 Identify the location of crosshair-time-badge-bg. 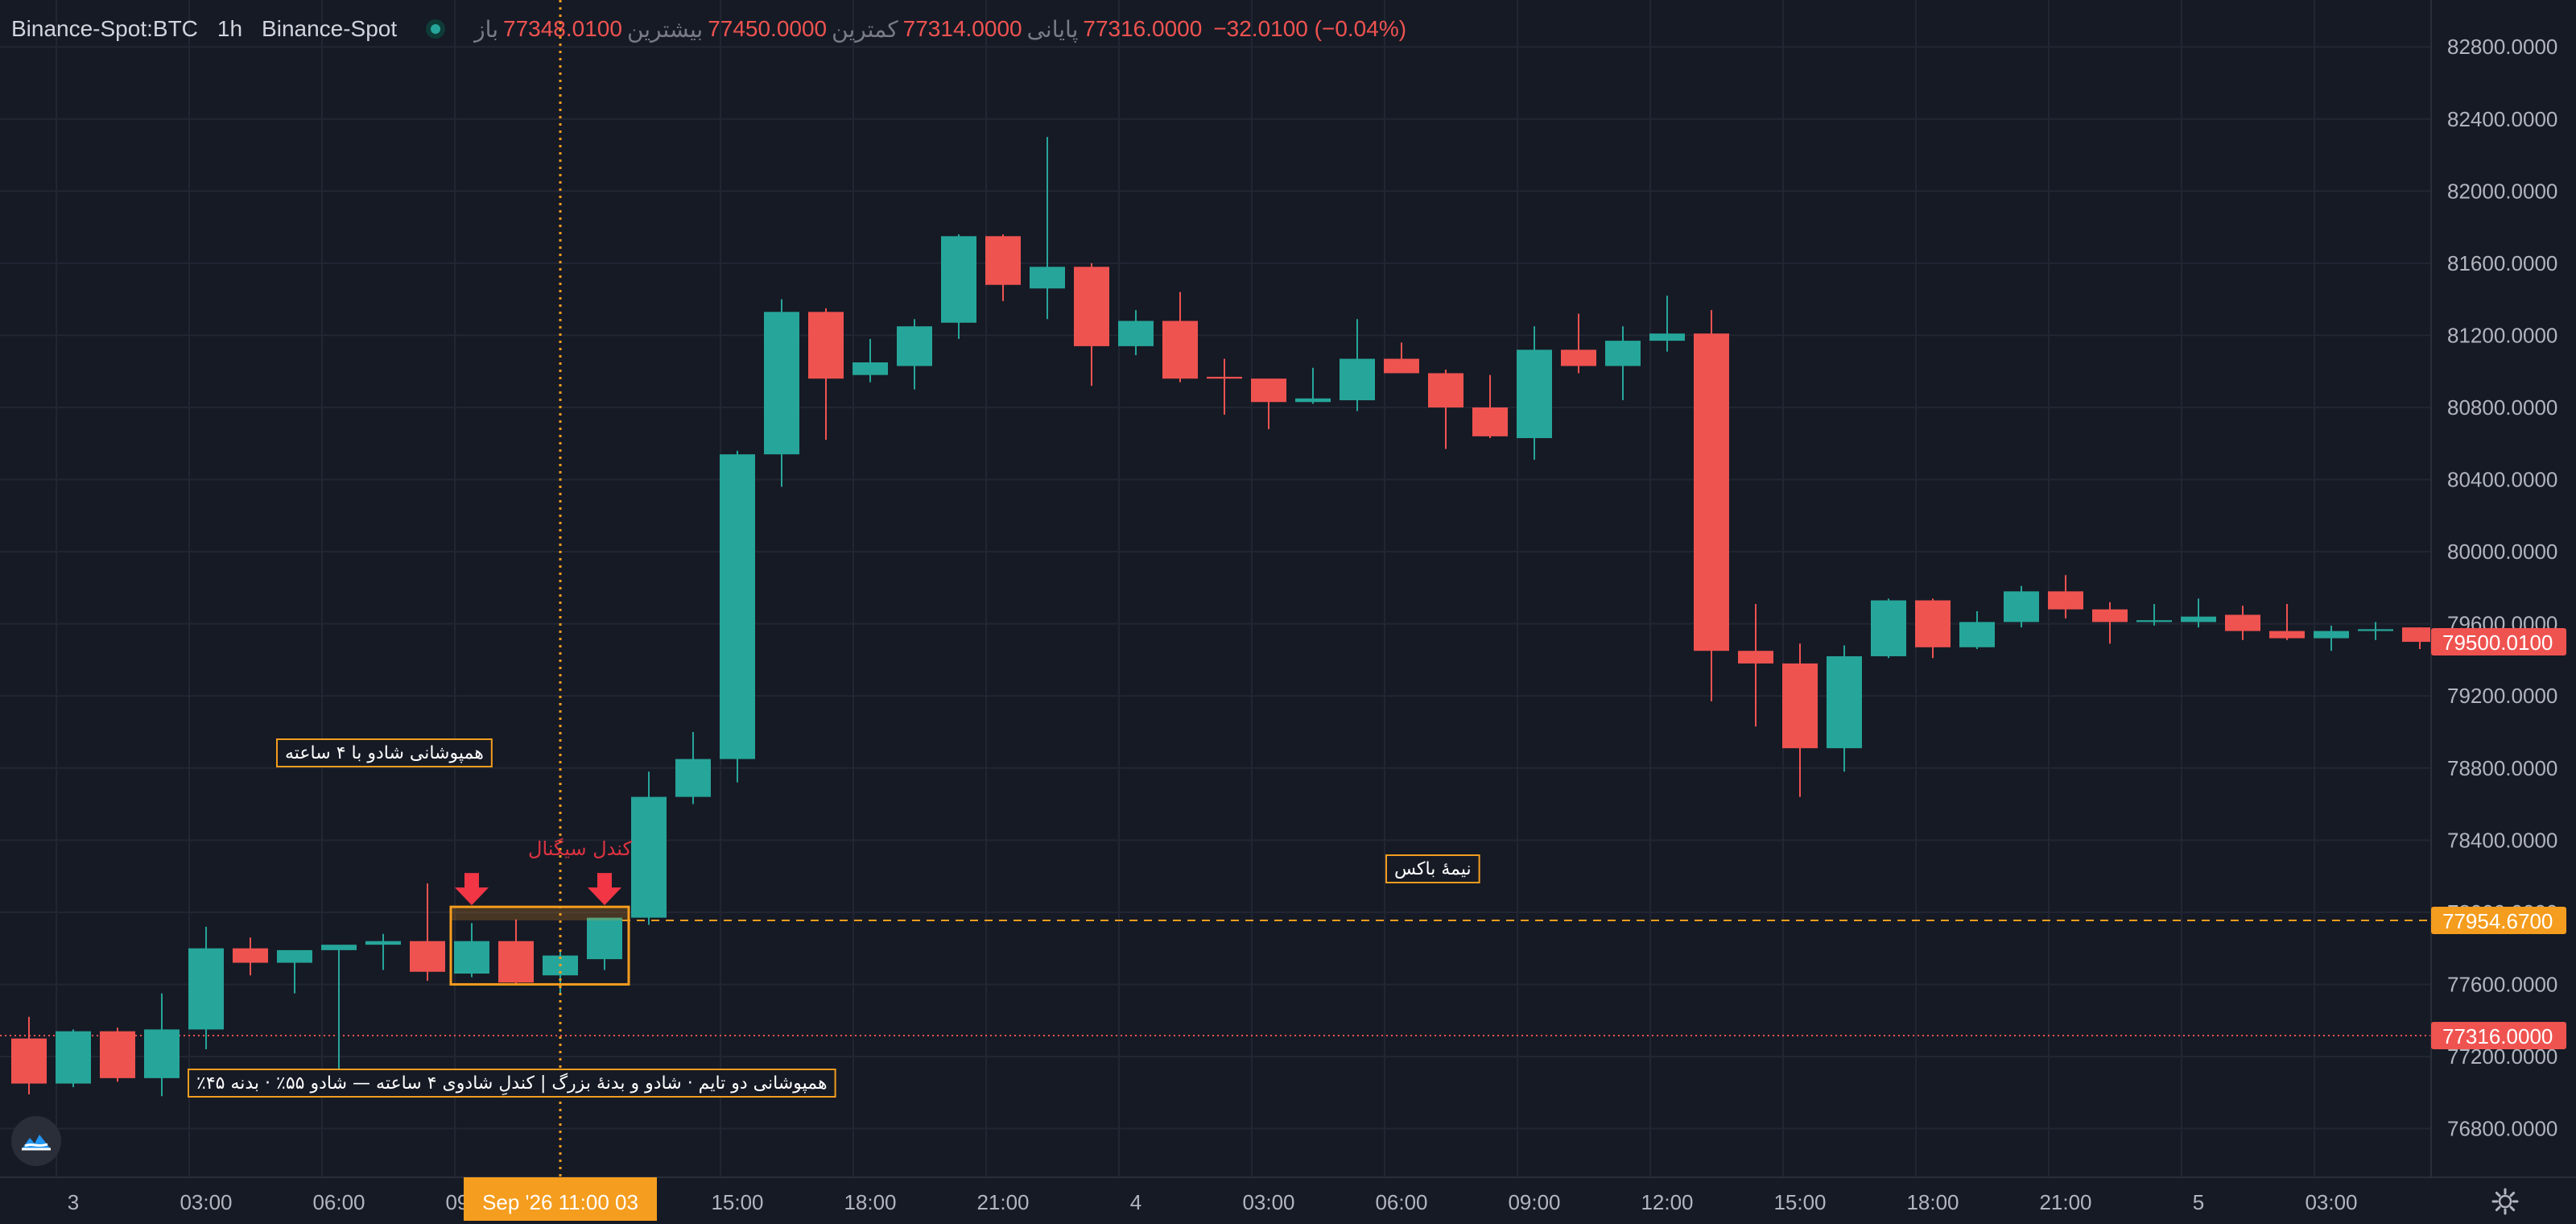
(560, 1199).